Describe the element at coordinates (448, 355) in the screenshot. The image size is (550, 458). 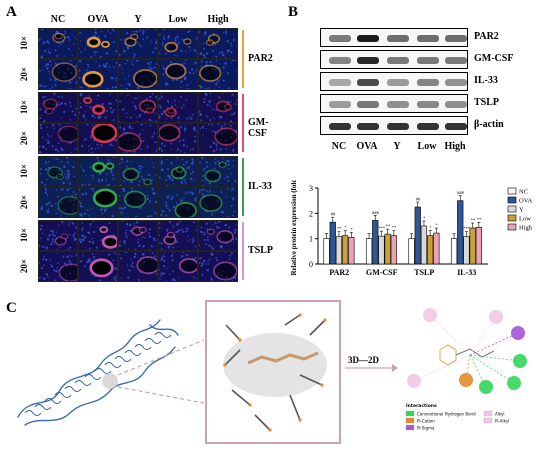
I see `ligand-ring` at that location.